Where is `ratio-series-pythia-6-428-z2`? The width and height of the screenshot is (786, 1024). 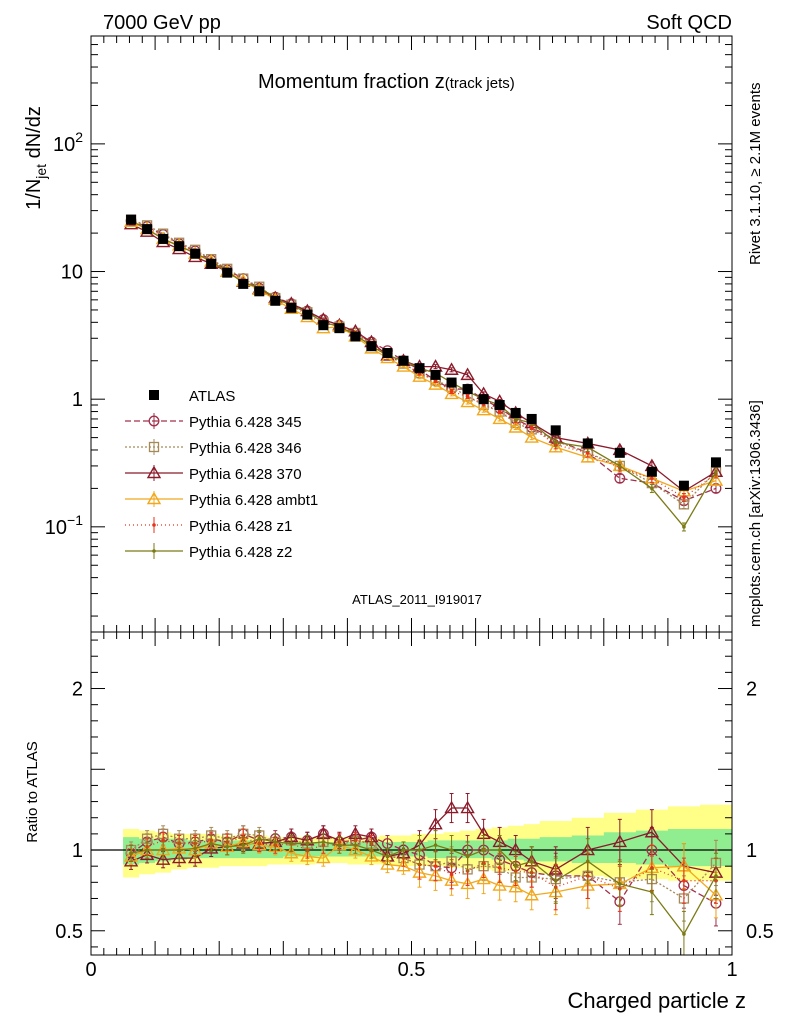 ratio-series-pythia-6-428-z2 is located at coordinates (423, 892).